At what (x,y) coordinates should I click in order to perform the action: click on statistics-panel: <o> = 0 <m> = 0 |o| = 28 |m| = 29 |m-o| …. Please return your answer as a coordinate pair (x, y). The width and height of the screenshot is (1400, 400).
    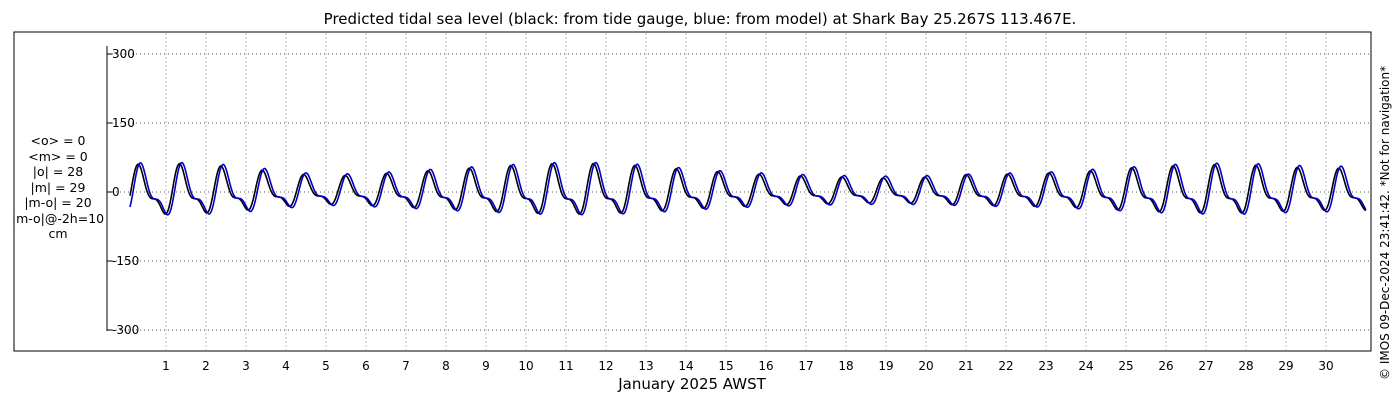
    Looking at the image, I should click on (58, 187).